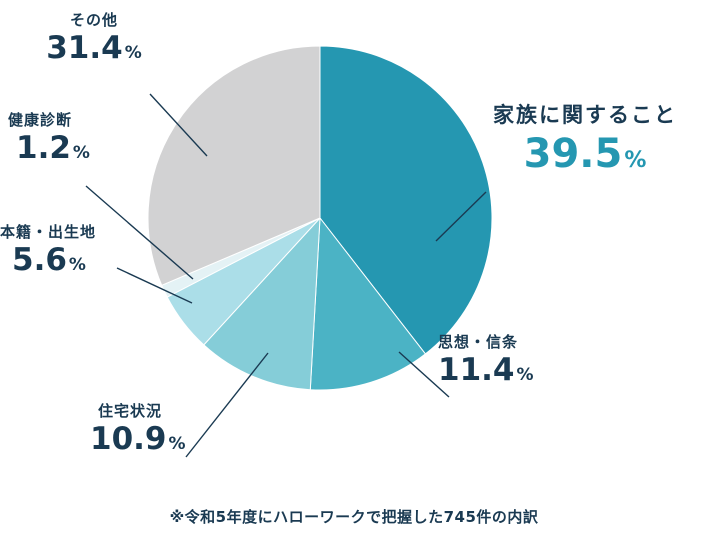  Describe the element at coordinates (139, 232) in the screenshot. I see `leader-line-kenkou` at that location.